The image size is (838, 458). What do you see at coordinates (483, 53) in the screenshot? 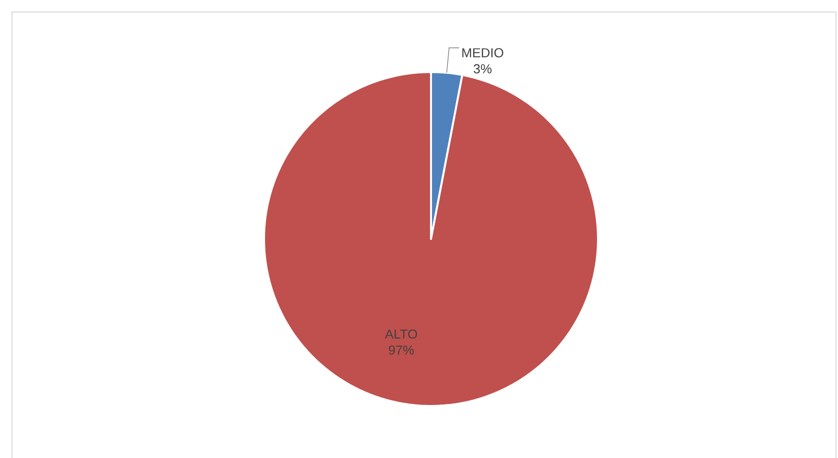
I see `slice-label: MEDIO` at bounding box center [483, 53].